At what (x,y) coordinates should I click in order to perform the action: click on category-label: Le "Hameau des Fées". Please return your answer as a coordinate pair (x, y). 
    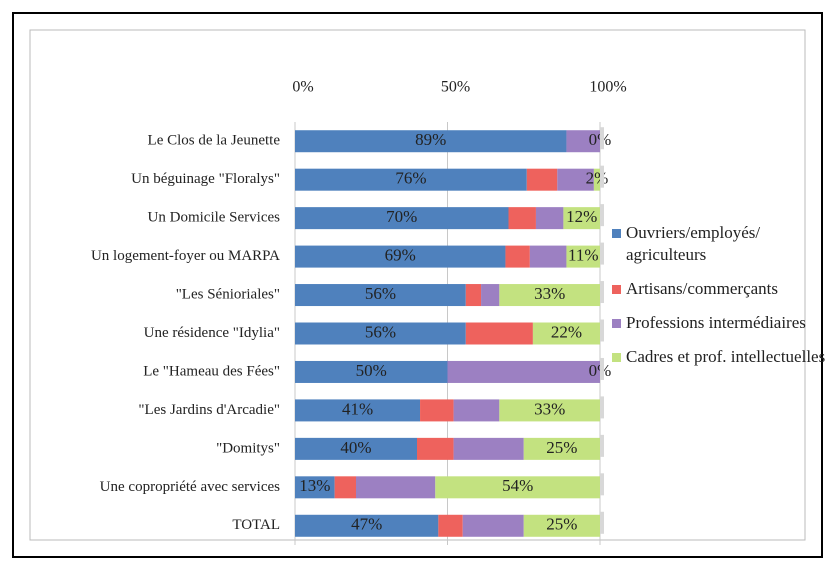
    Looking at the image, I should click on (211, 371).